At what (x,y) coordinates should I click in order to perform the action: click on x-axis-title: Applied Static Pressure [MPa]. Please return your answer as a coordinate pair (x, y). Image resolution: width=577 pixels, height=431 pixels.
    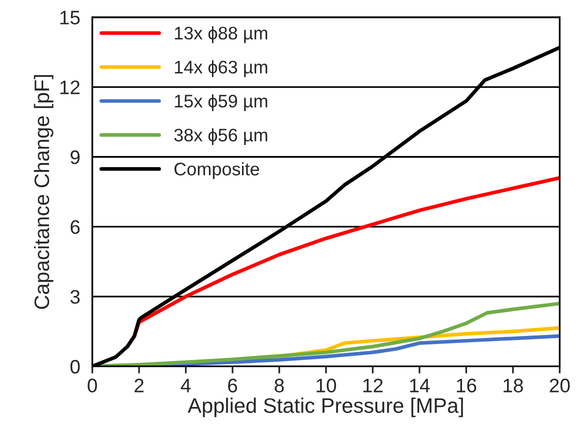
    Looking at the image, I should click on (325, 408).